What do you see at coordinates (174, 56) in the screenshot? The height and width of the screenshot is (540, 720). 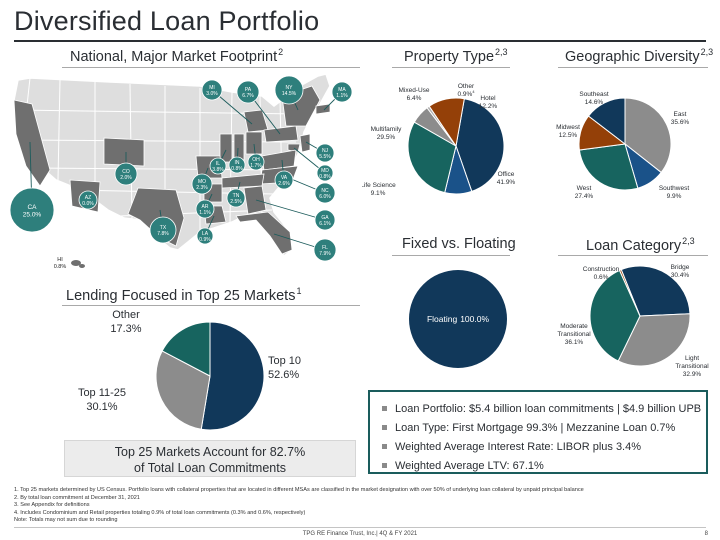 I see `map-section-title-text: National, Major Market Footprint` at bounding box center [174, 56].